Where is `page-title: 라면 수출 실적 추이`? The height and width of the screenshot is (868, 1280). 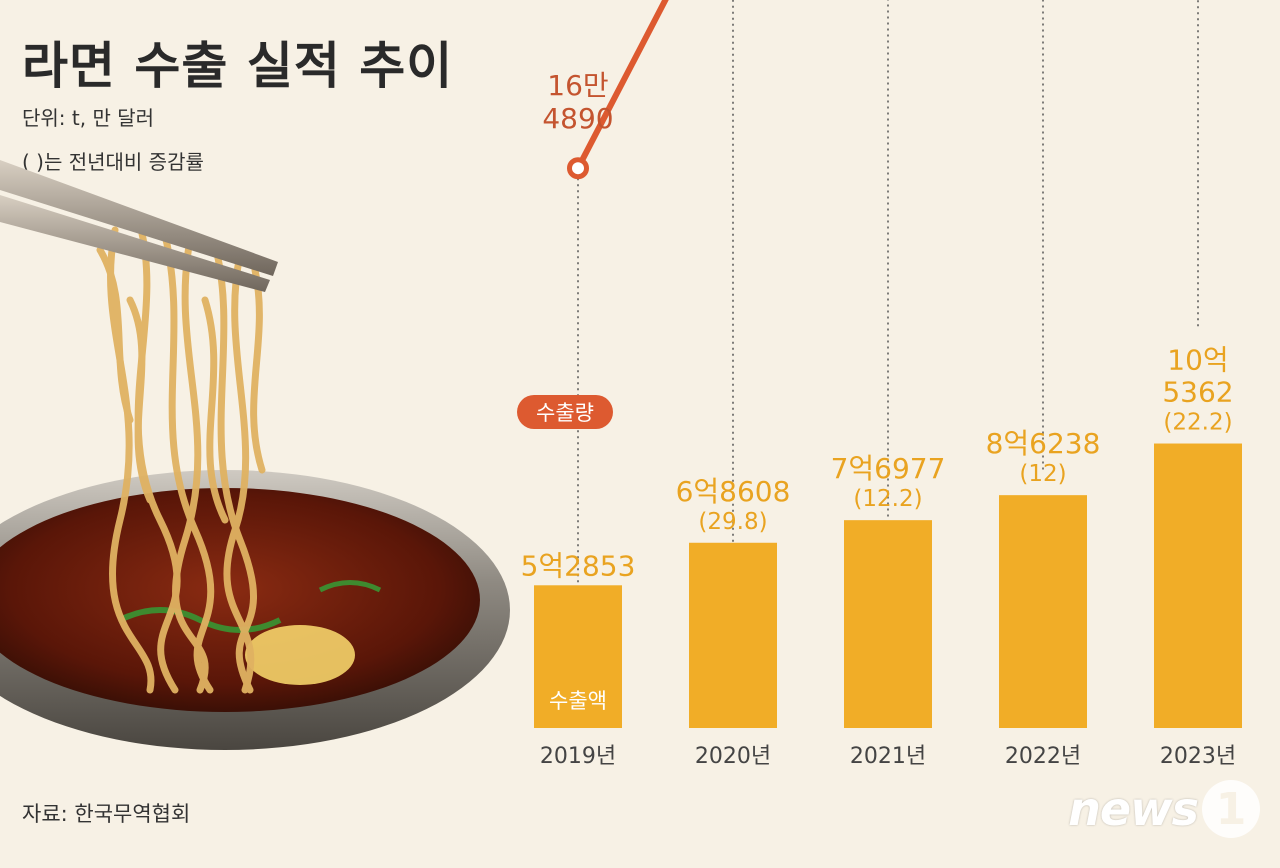
page-title: 라면 수출 실적 추이 is located at coordinates (238, 66).